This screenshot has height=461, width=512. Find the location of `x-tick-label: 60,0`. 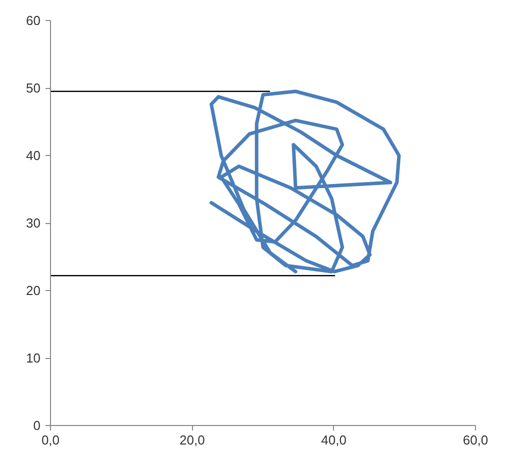

x-tick-label: 60,0 is located at coordinates (475, 440).